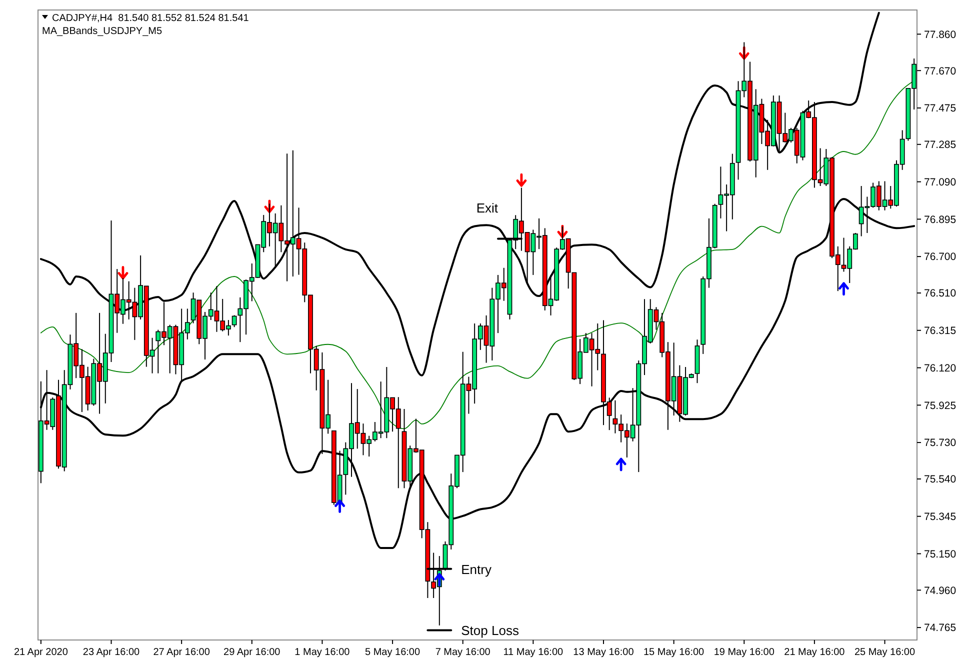  I want to click on y-tick-label: 77.285, so click(940, 145).